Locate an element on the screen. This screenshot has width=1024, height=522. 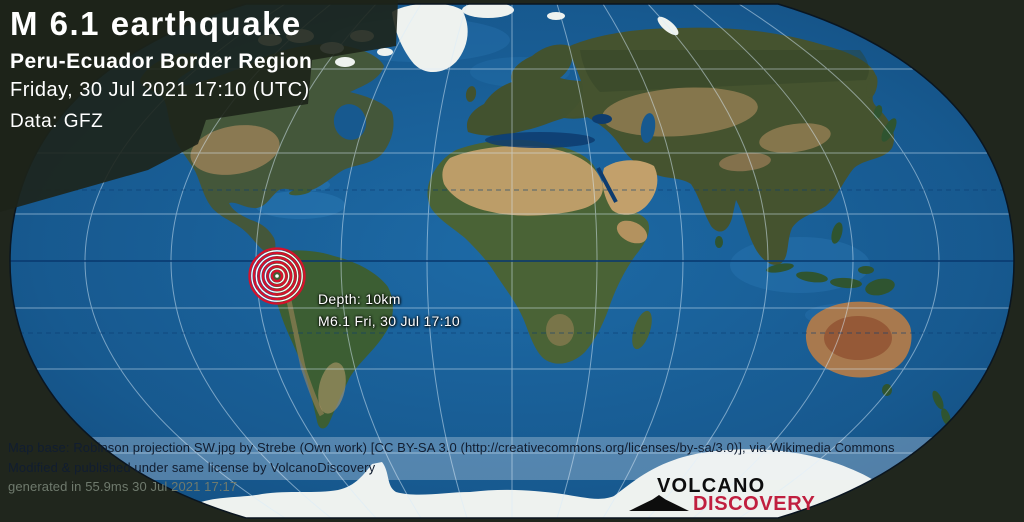
antarctica is located at coordinates (540, 483).